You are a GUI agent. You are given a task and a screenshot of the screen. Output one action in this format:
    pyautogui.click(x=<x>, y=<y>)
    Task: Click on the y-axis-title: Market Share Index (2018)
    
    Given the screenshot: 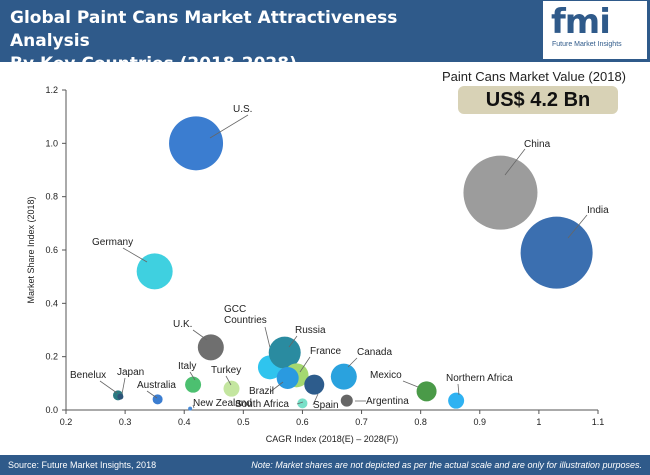 What is the action you would take?
    pyautogui.click(x=31, y=249)
    